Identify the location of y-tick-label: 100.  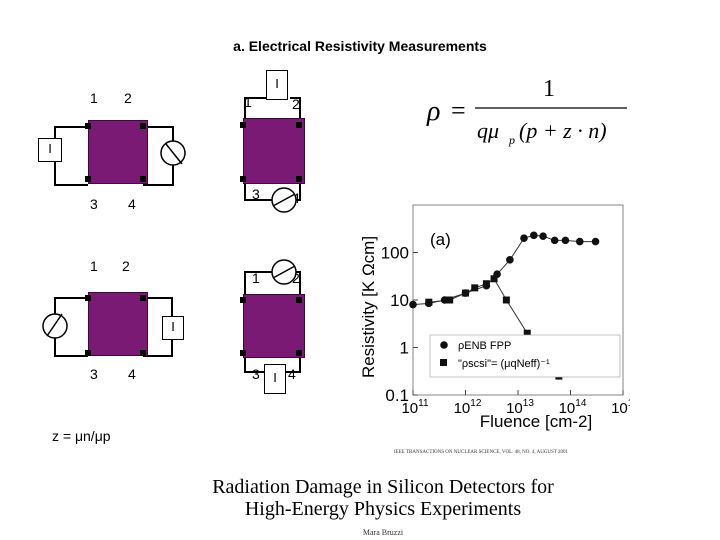
(395, 253).